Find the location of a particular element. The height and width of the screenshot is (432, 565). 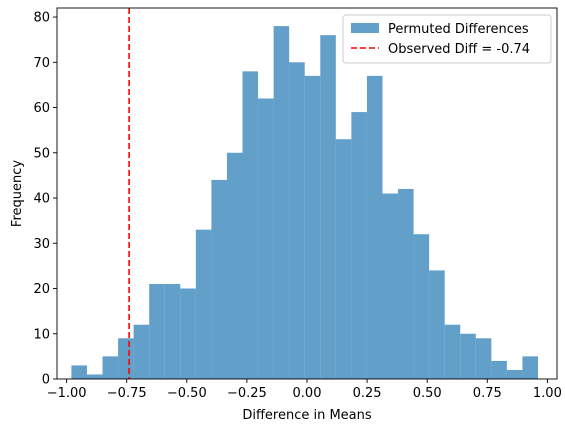

x-tick-label: −1.00 is located at coordinates (67, 393).